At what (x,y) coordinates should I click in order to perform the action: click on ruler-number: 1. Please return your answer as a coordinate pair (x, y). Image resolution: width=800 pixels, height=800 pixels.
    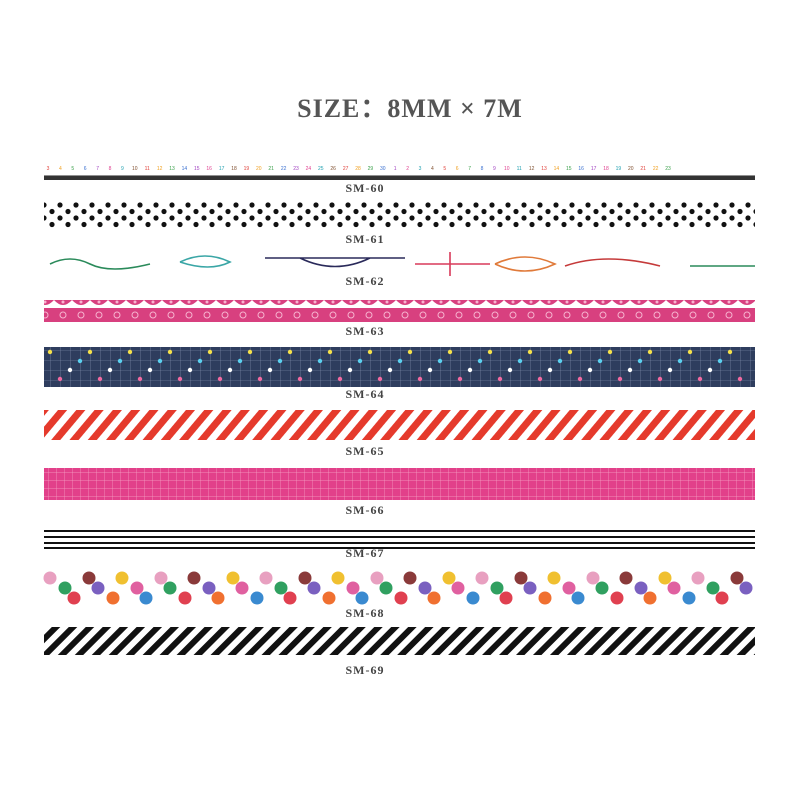
    Looking at the image, I should click on (395, 169).